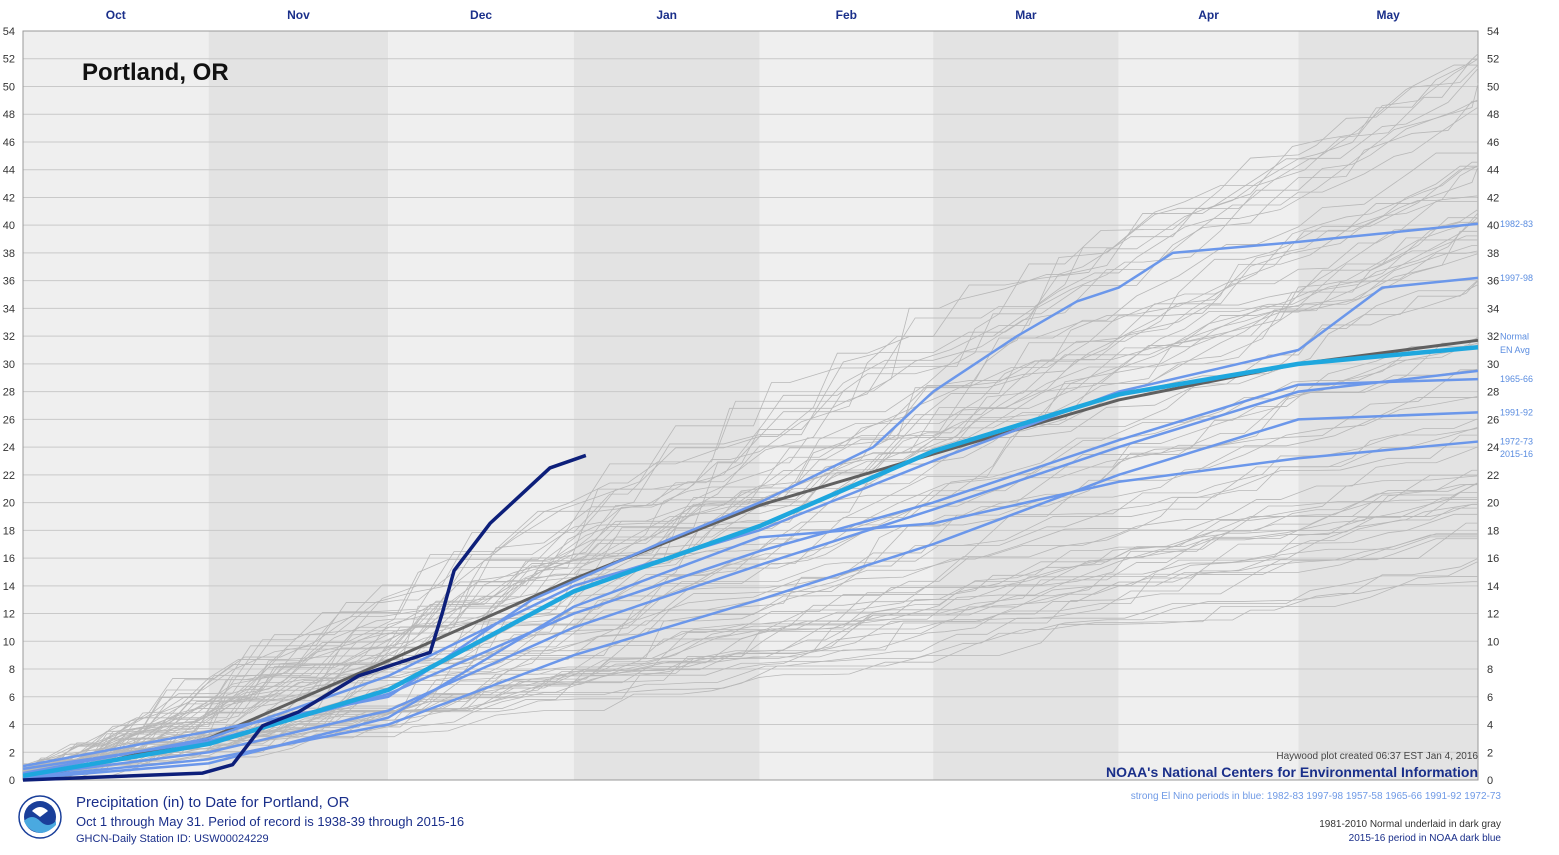  I want to click on y-tick-label-right: 10, so click(1493, 642).